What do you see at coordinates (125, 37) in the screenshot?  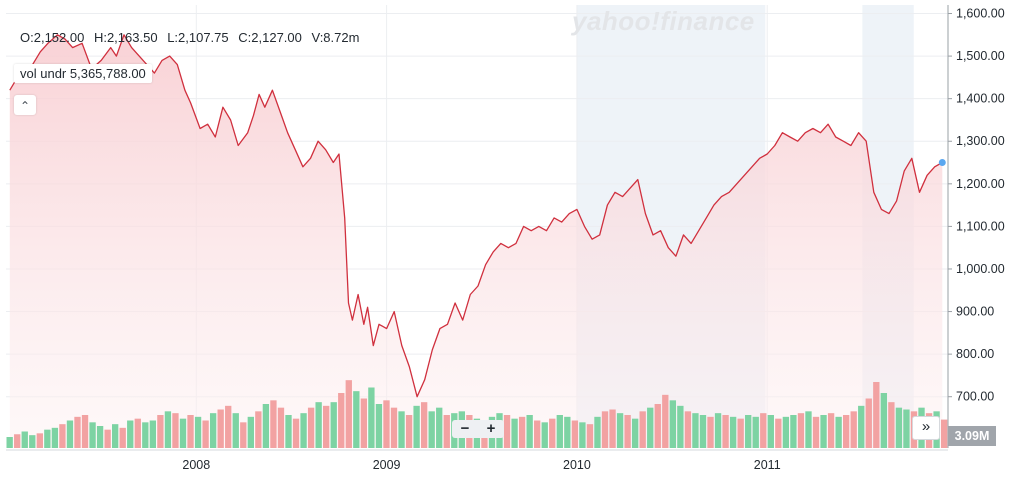 I see `high-value: H:2,163.50` at bounding box center [125, 37].